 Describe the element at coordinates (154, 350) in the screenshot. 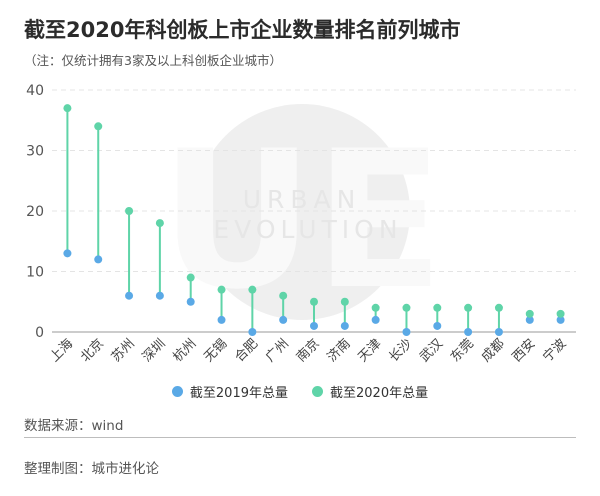

I see `x-tick-label: 深圳` at that location.